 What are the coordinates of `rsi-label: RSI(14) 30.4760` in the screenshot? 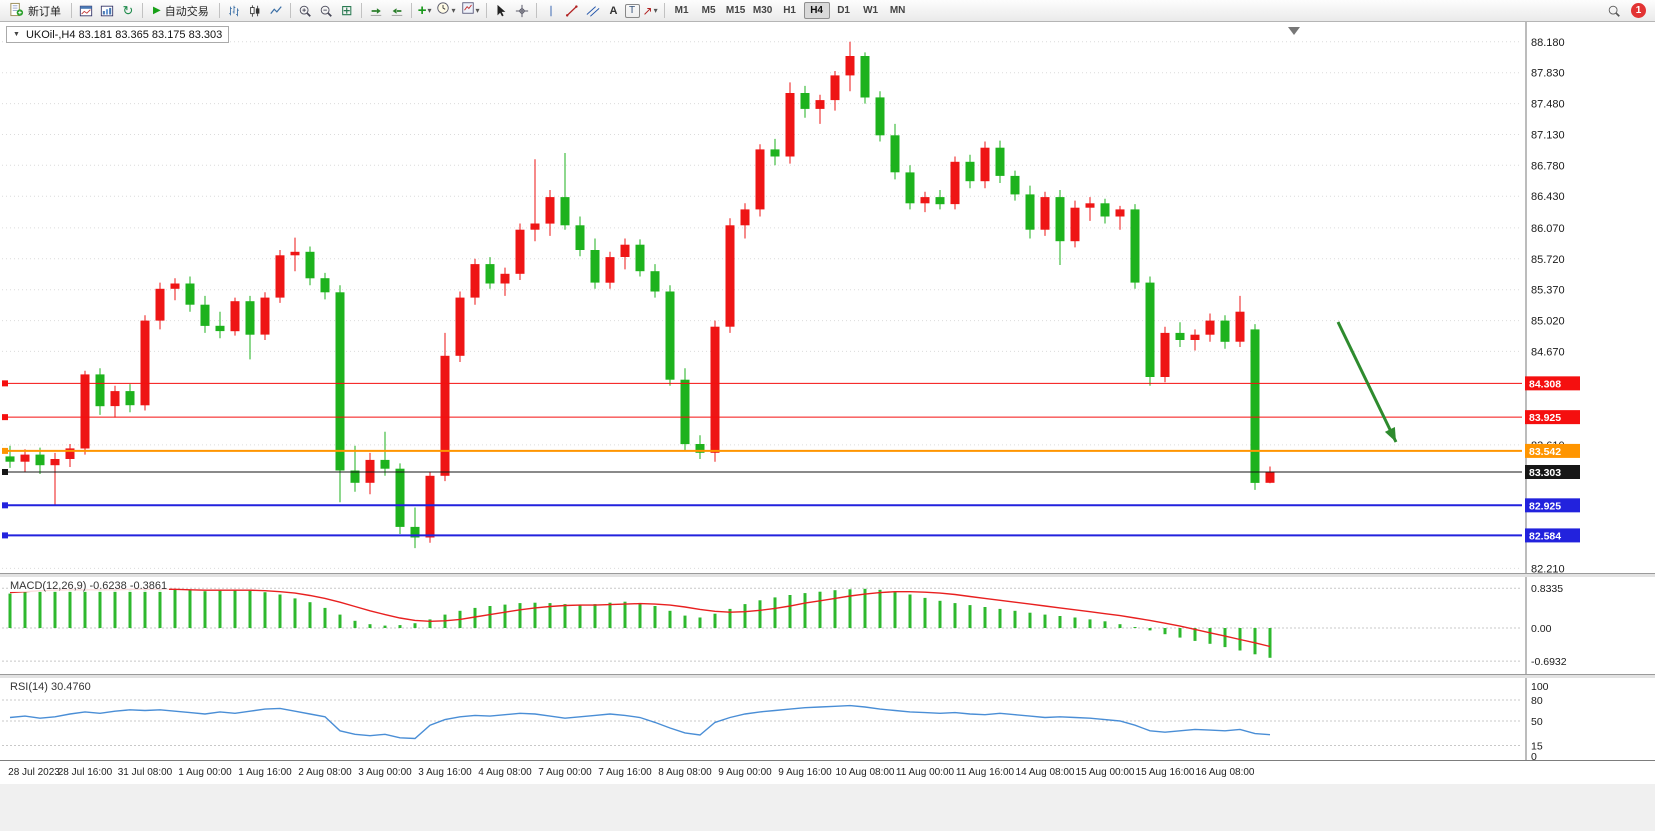 It's located at (50, 687).